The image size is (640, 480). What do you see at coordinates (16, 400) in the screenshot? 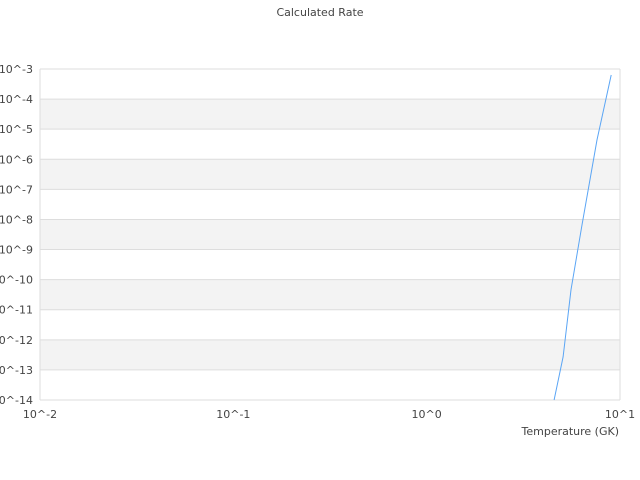
I see `y-tick-label: 10^-14` at bounding box center [16, 400].